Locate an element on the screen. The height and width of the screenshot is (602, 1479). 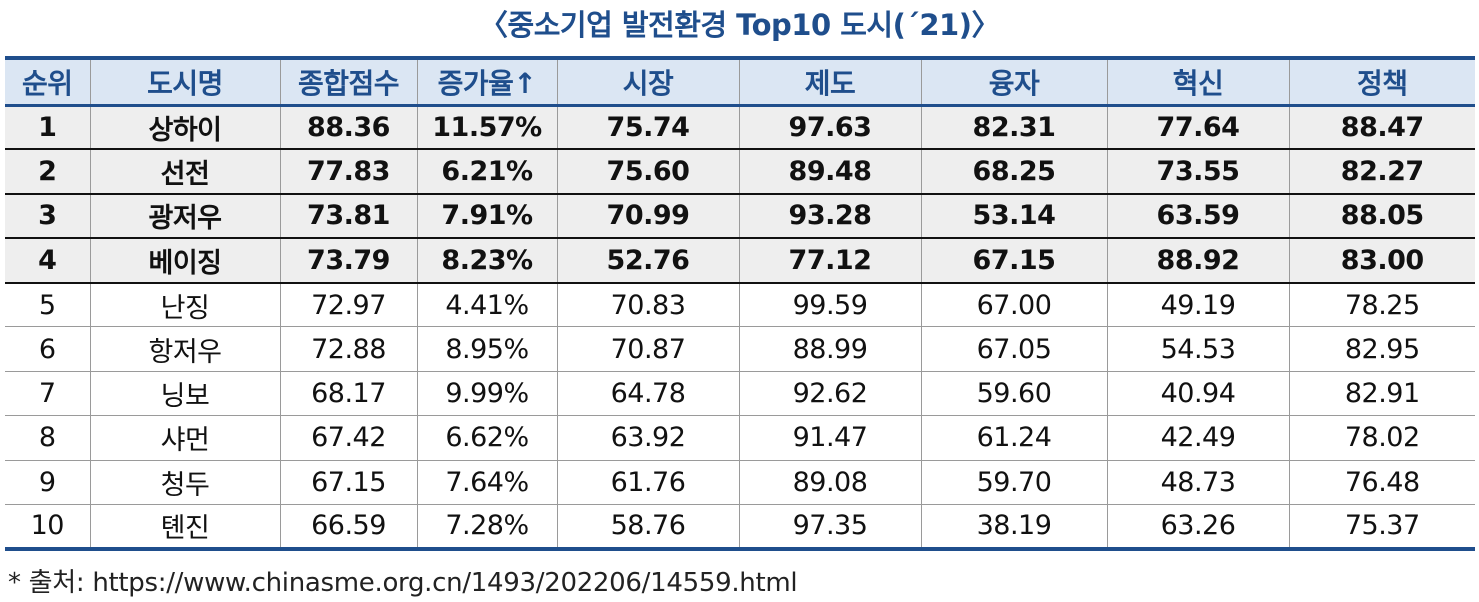
financing-cell: 61.24 is located at coordinates (1013, 438).